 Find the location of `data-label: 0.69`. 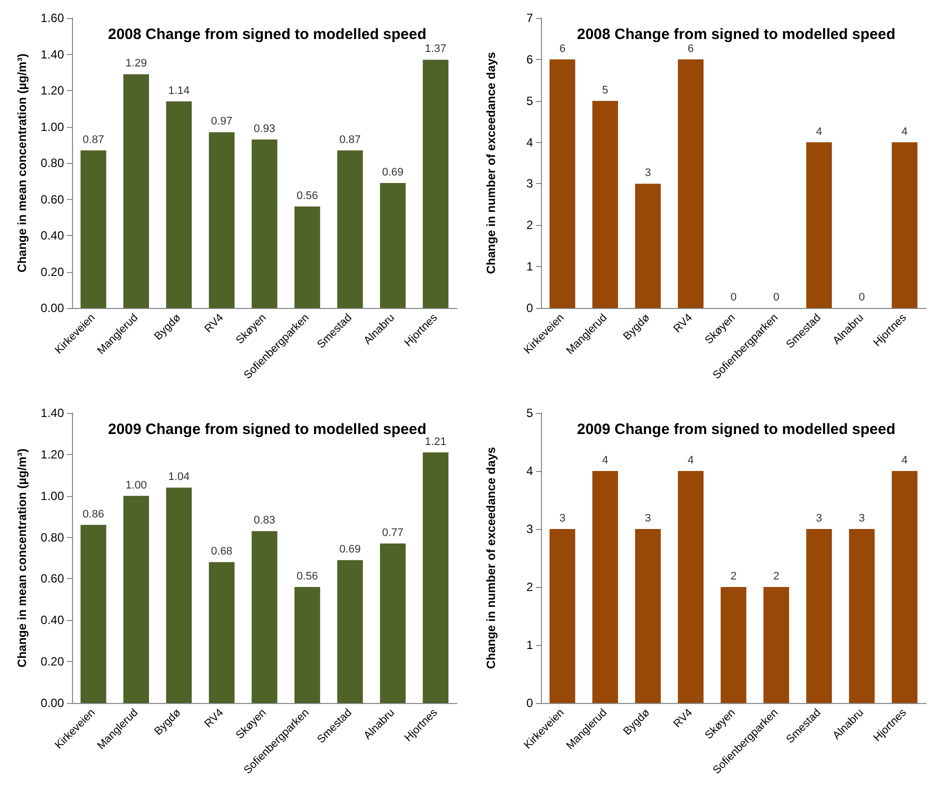

data-label: 0.69 is located at coordinates (350, 550).